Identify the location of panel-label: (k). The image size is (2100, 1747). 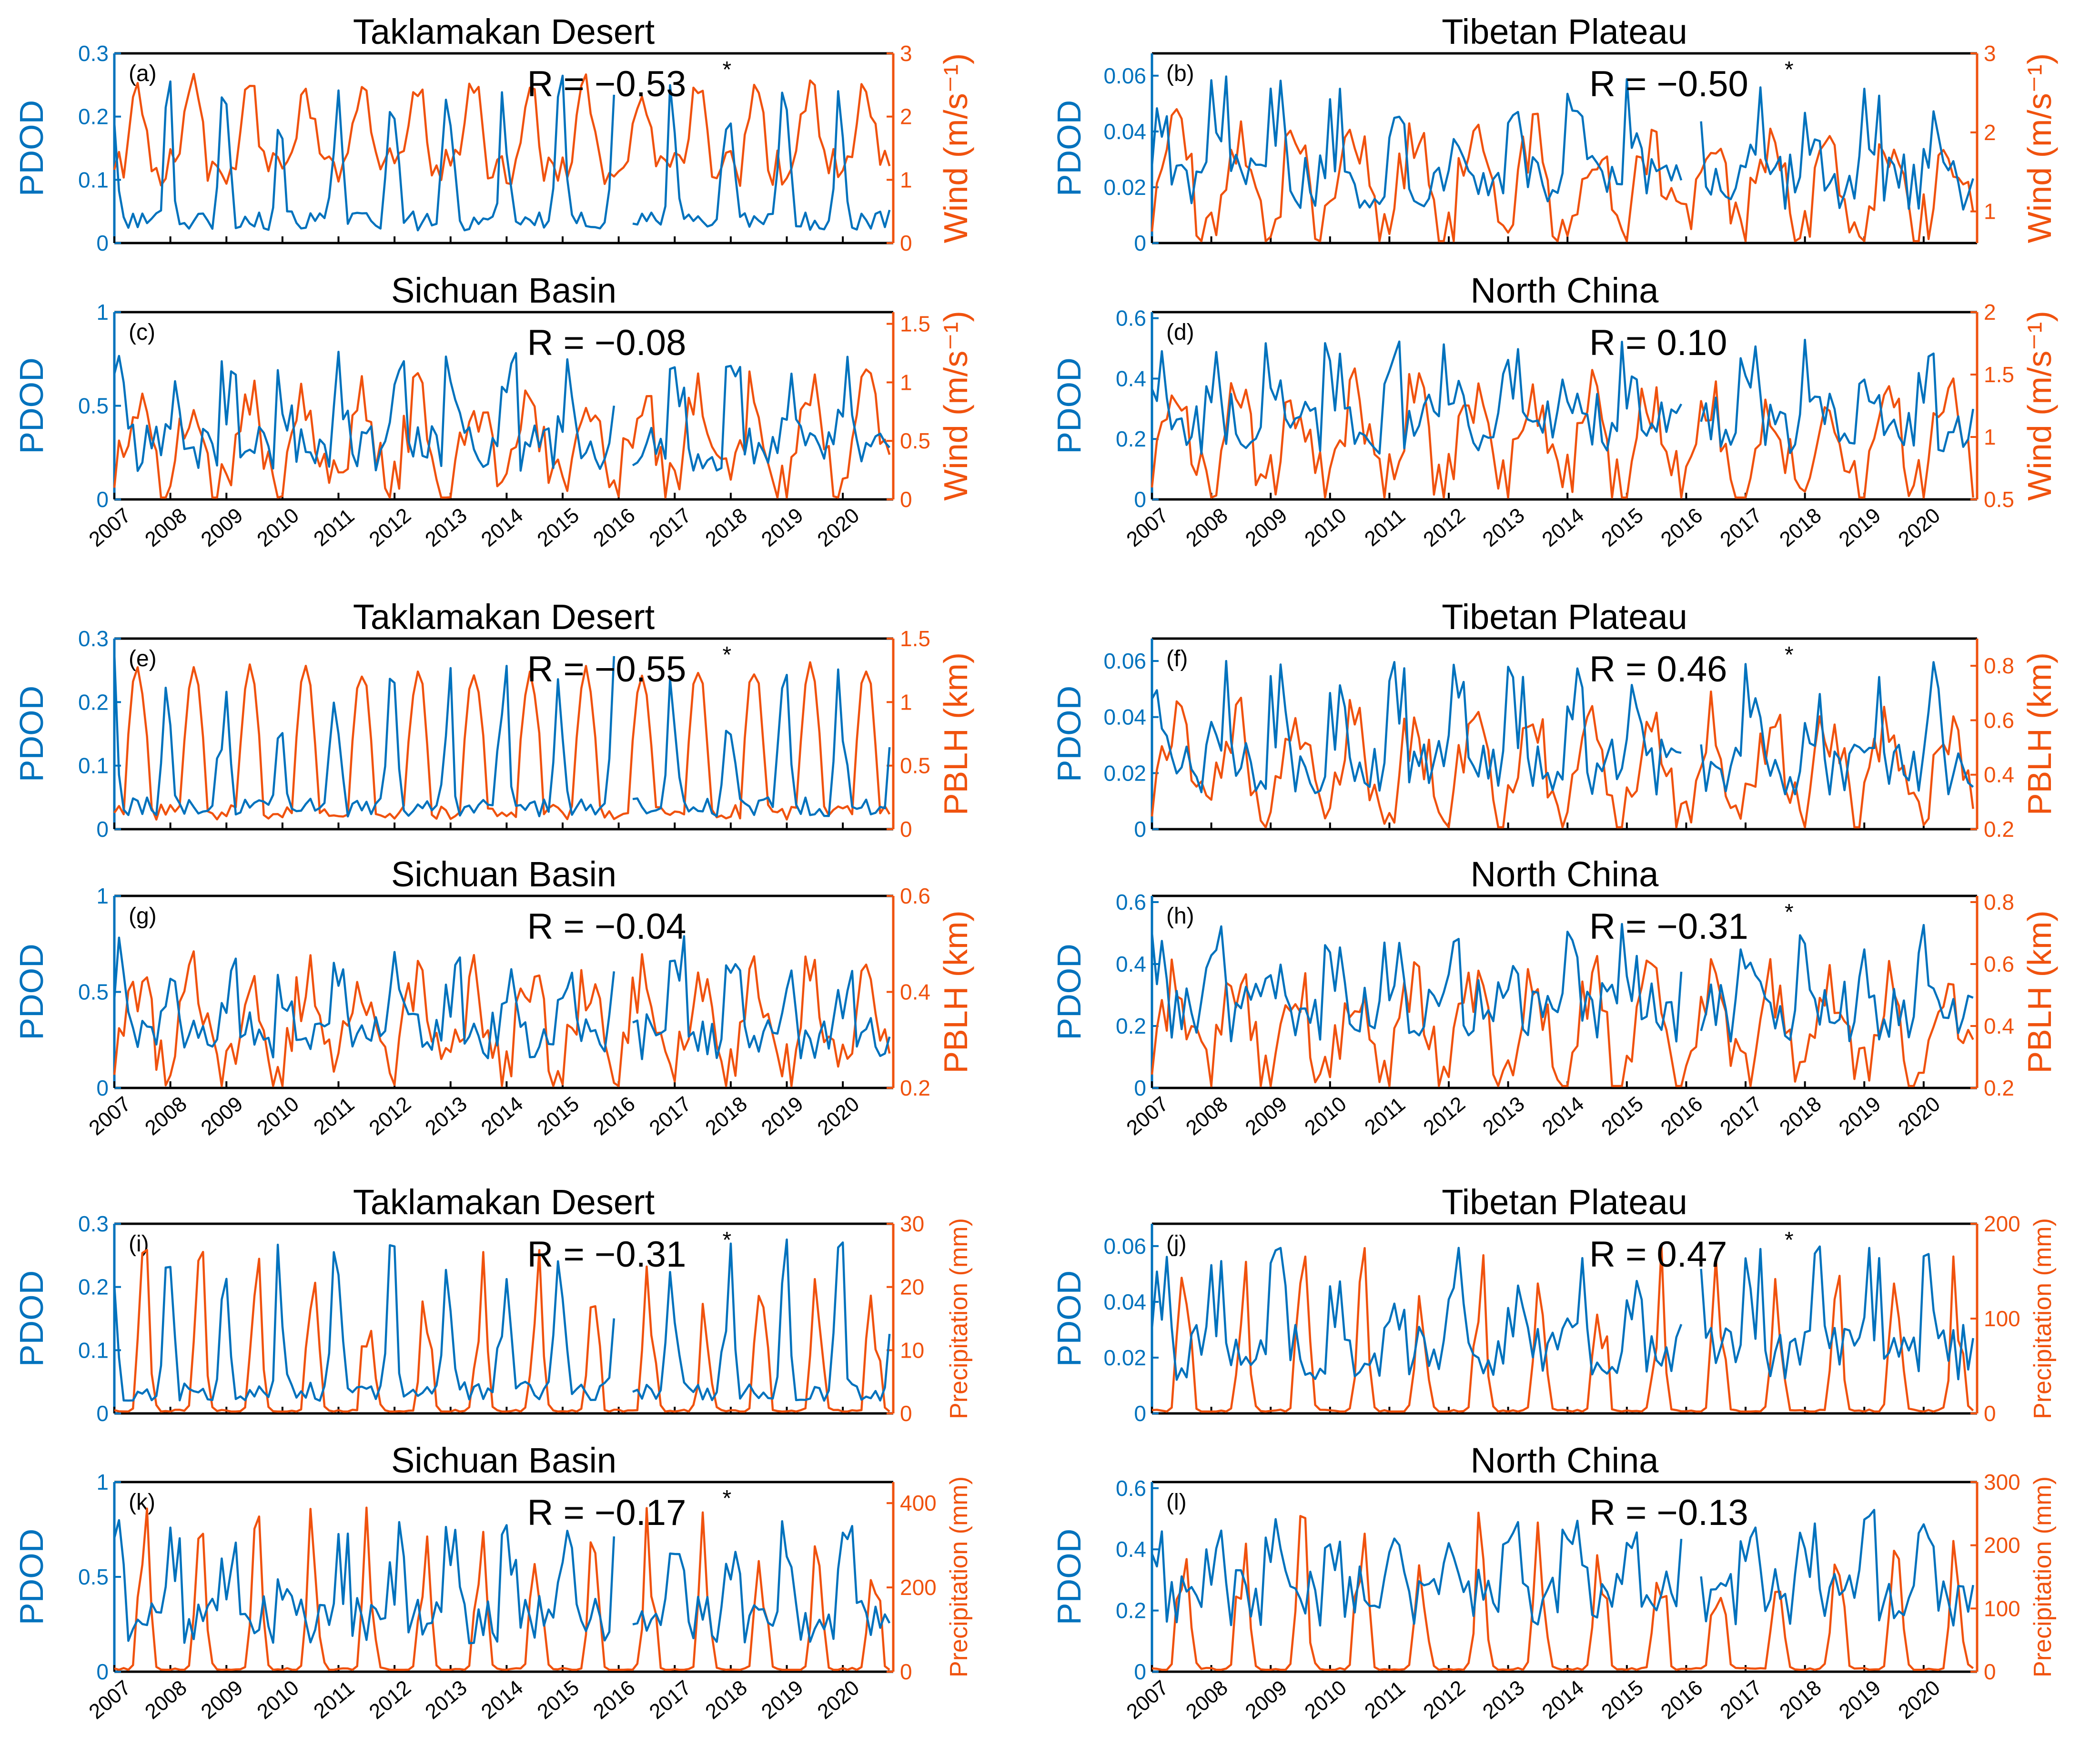
(142, 1502).